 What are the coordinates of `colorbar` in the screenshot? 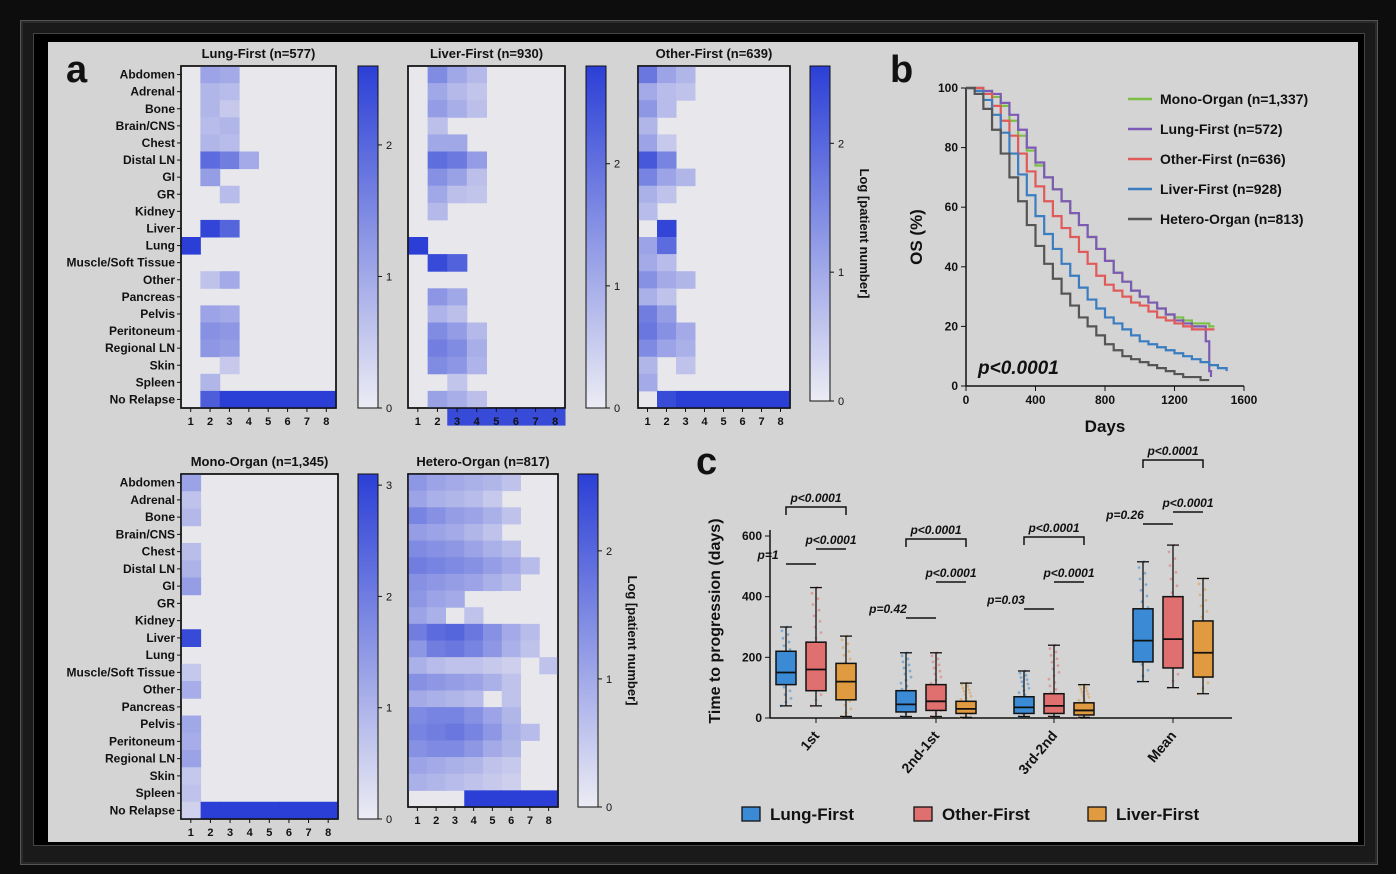 It's located at (368, 646).